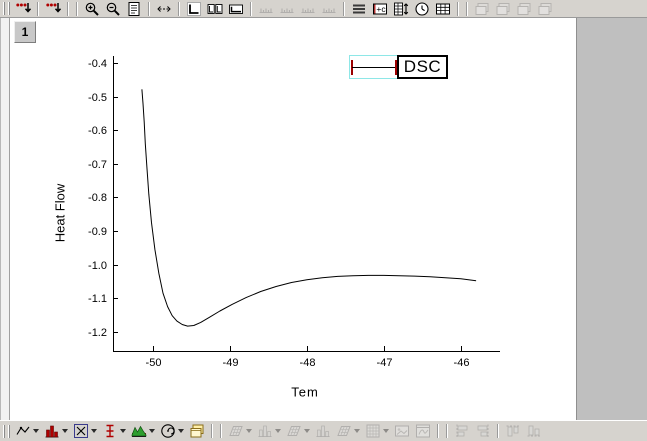 Image resolution: width=647 pixels, height=441 pixels. I want to click on add-color-scale-button, so click(380, 9).